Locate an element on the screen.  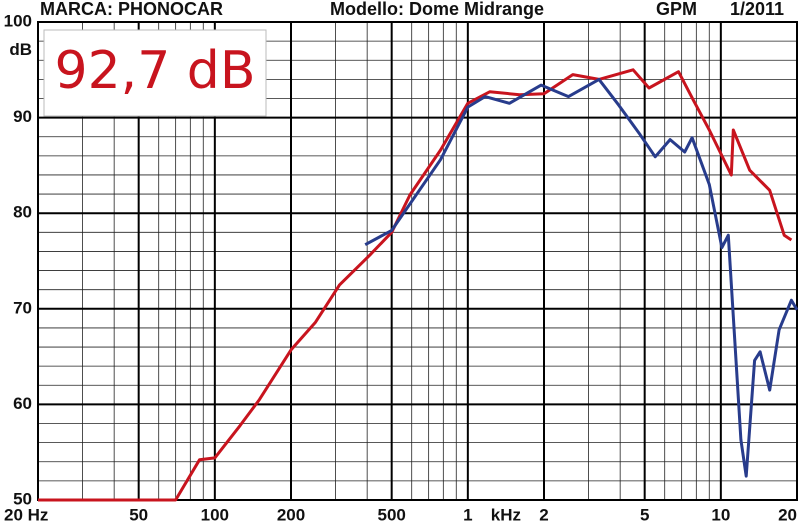
header-lab: GPM is located at coordinates (676, 9).